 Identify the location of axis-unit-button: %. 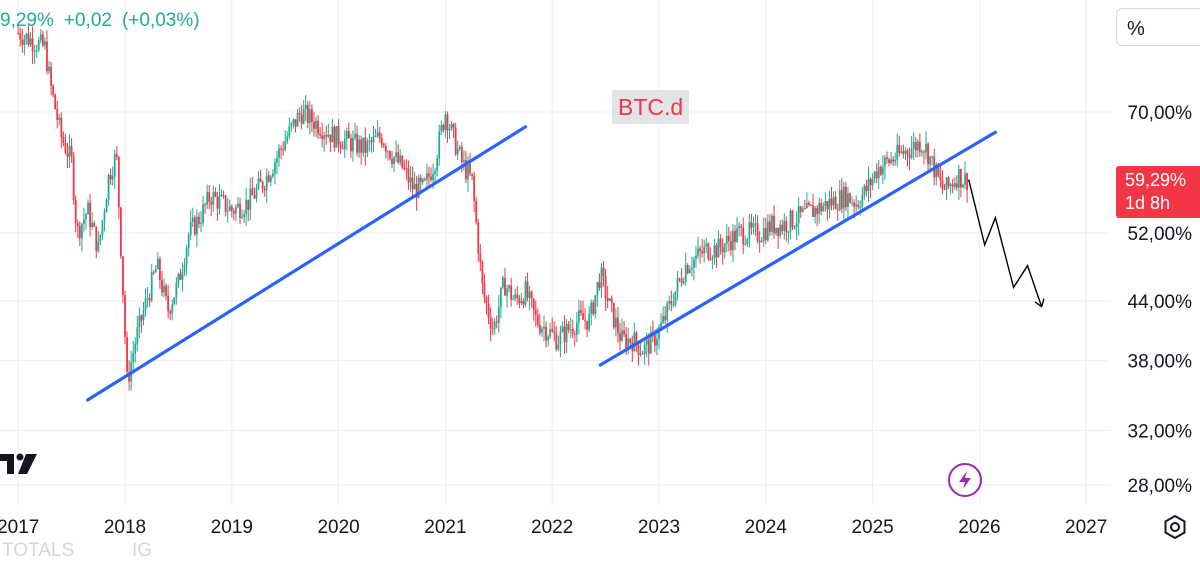
(1158, 27).